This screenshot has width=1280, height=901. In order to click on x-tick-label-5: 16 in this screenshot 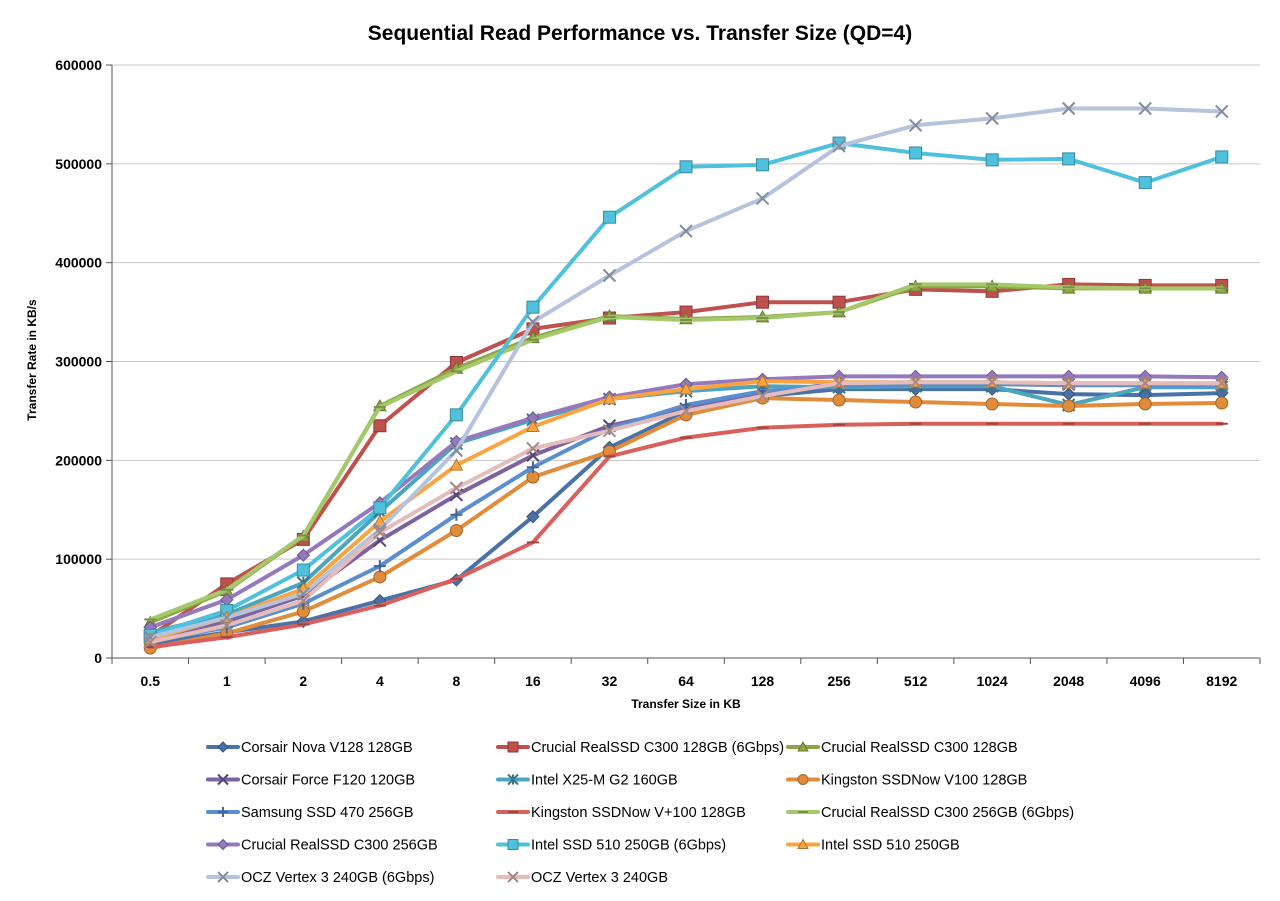, I will do `click(533, 681)`.